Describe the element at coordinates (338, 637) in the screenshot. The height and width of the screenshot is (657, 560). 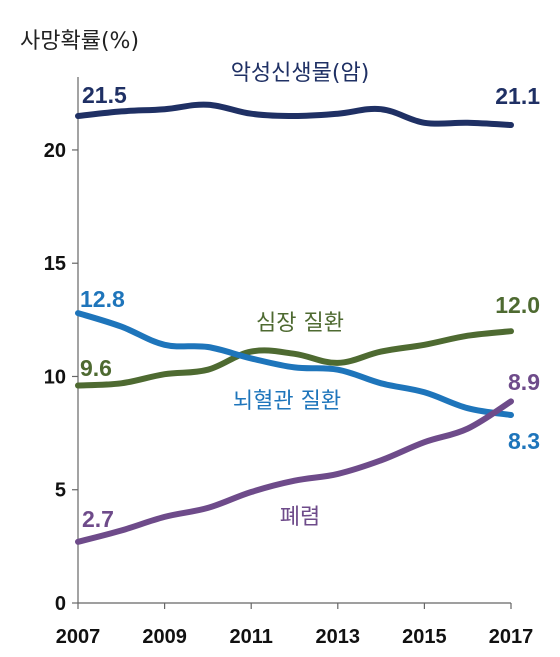
I see `x-tick-label: 2013` at that location.